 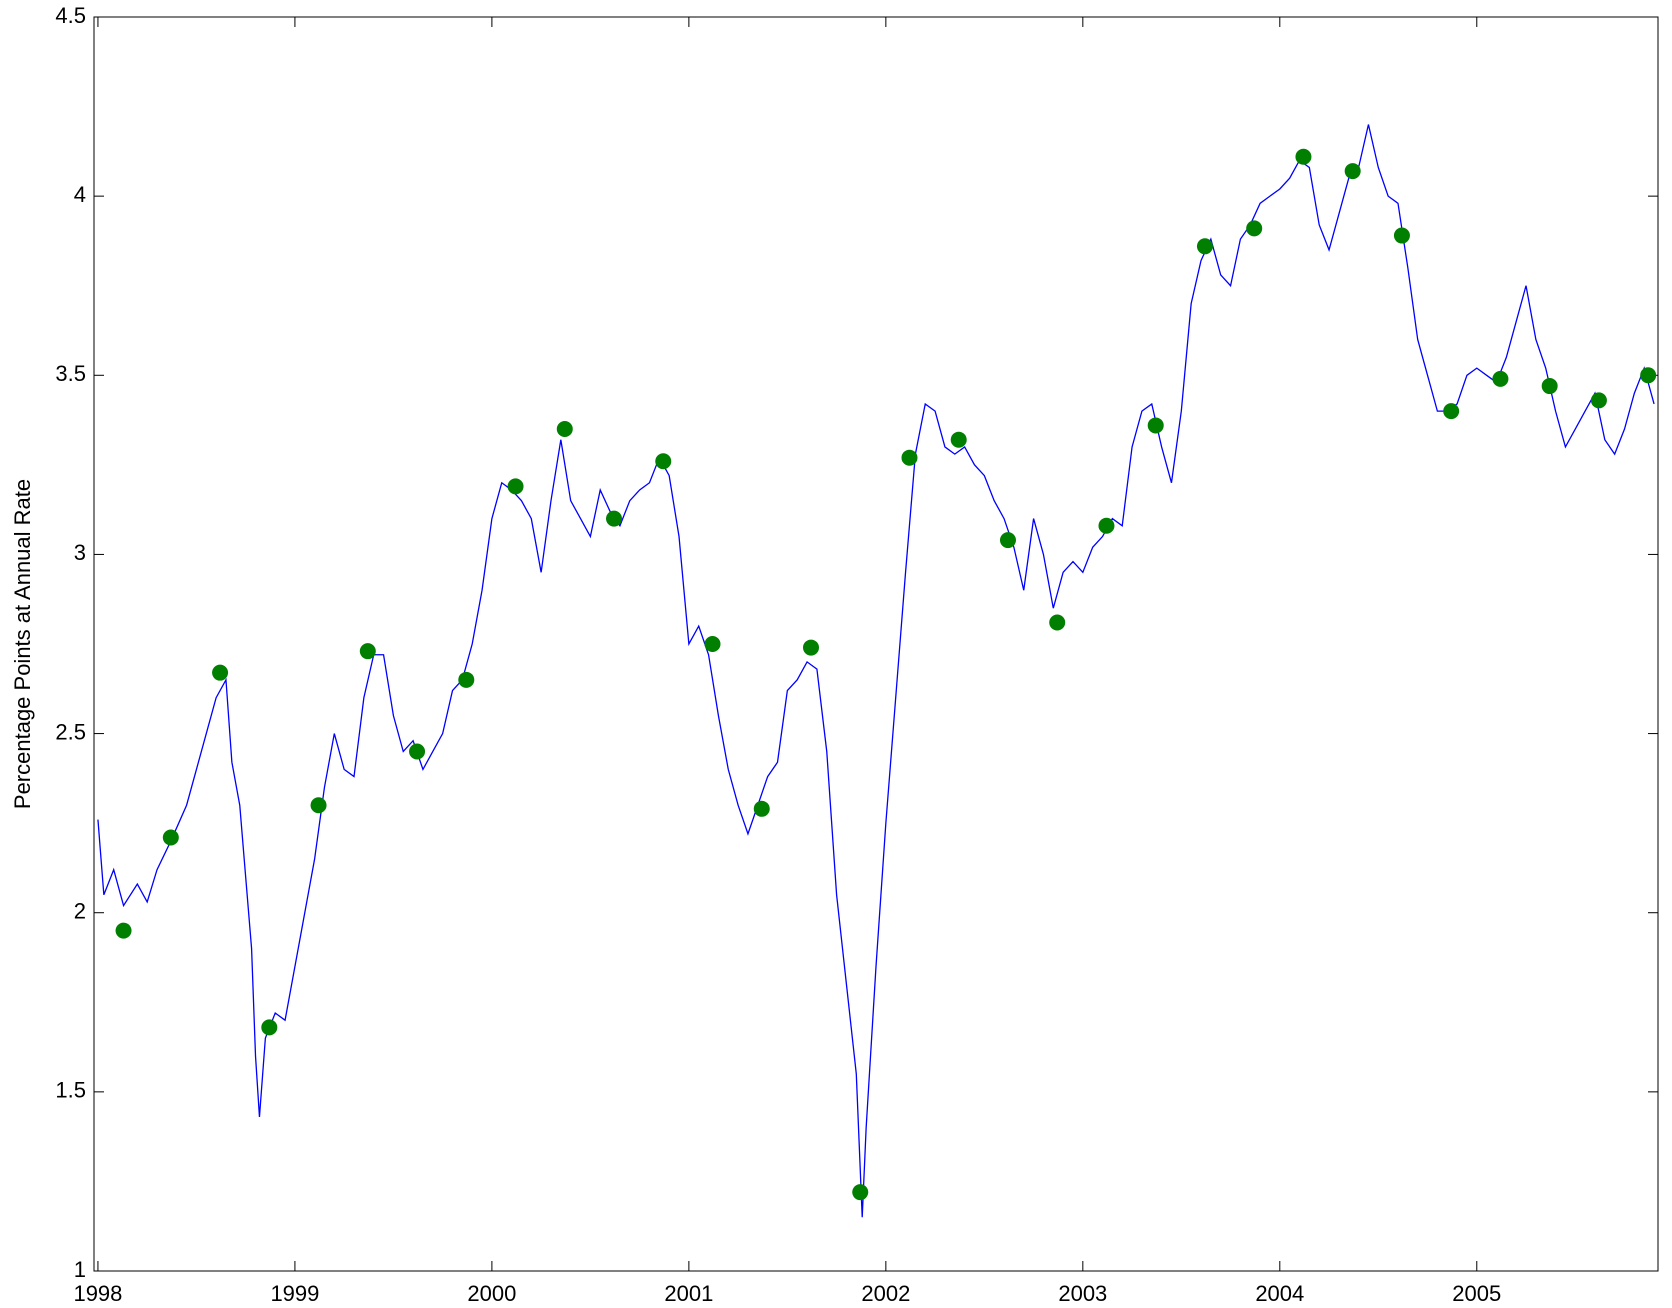 I want to click on y-tick-label: 3, so click(x=80, y=552).